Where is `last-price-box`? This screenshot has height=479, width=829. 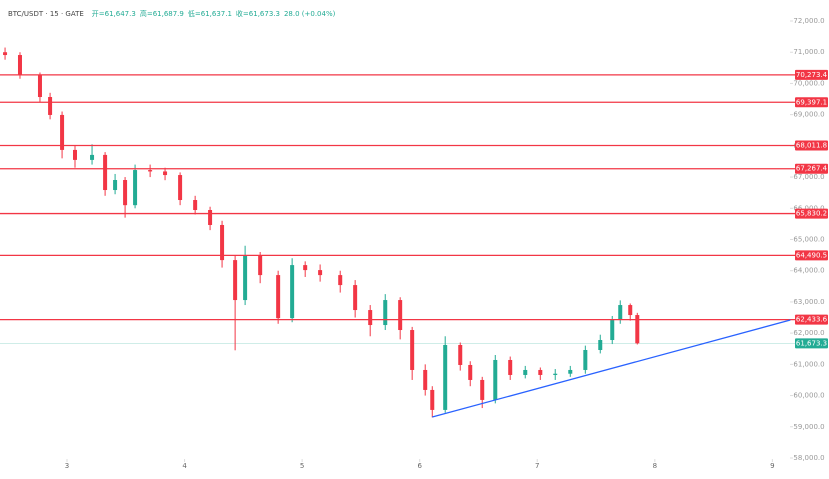
last-price-box is located at coordinates (811, 343).